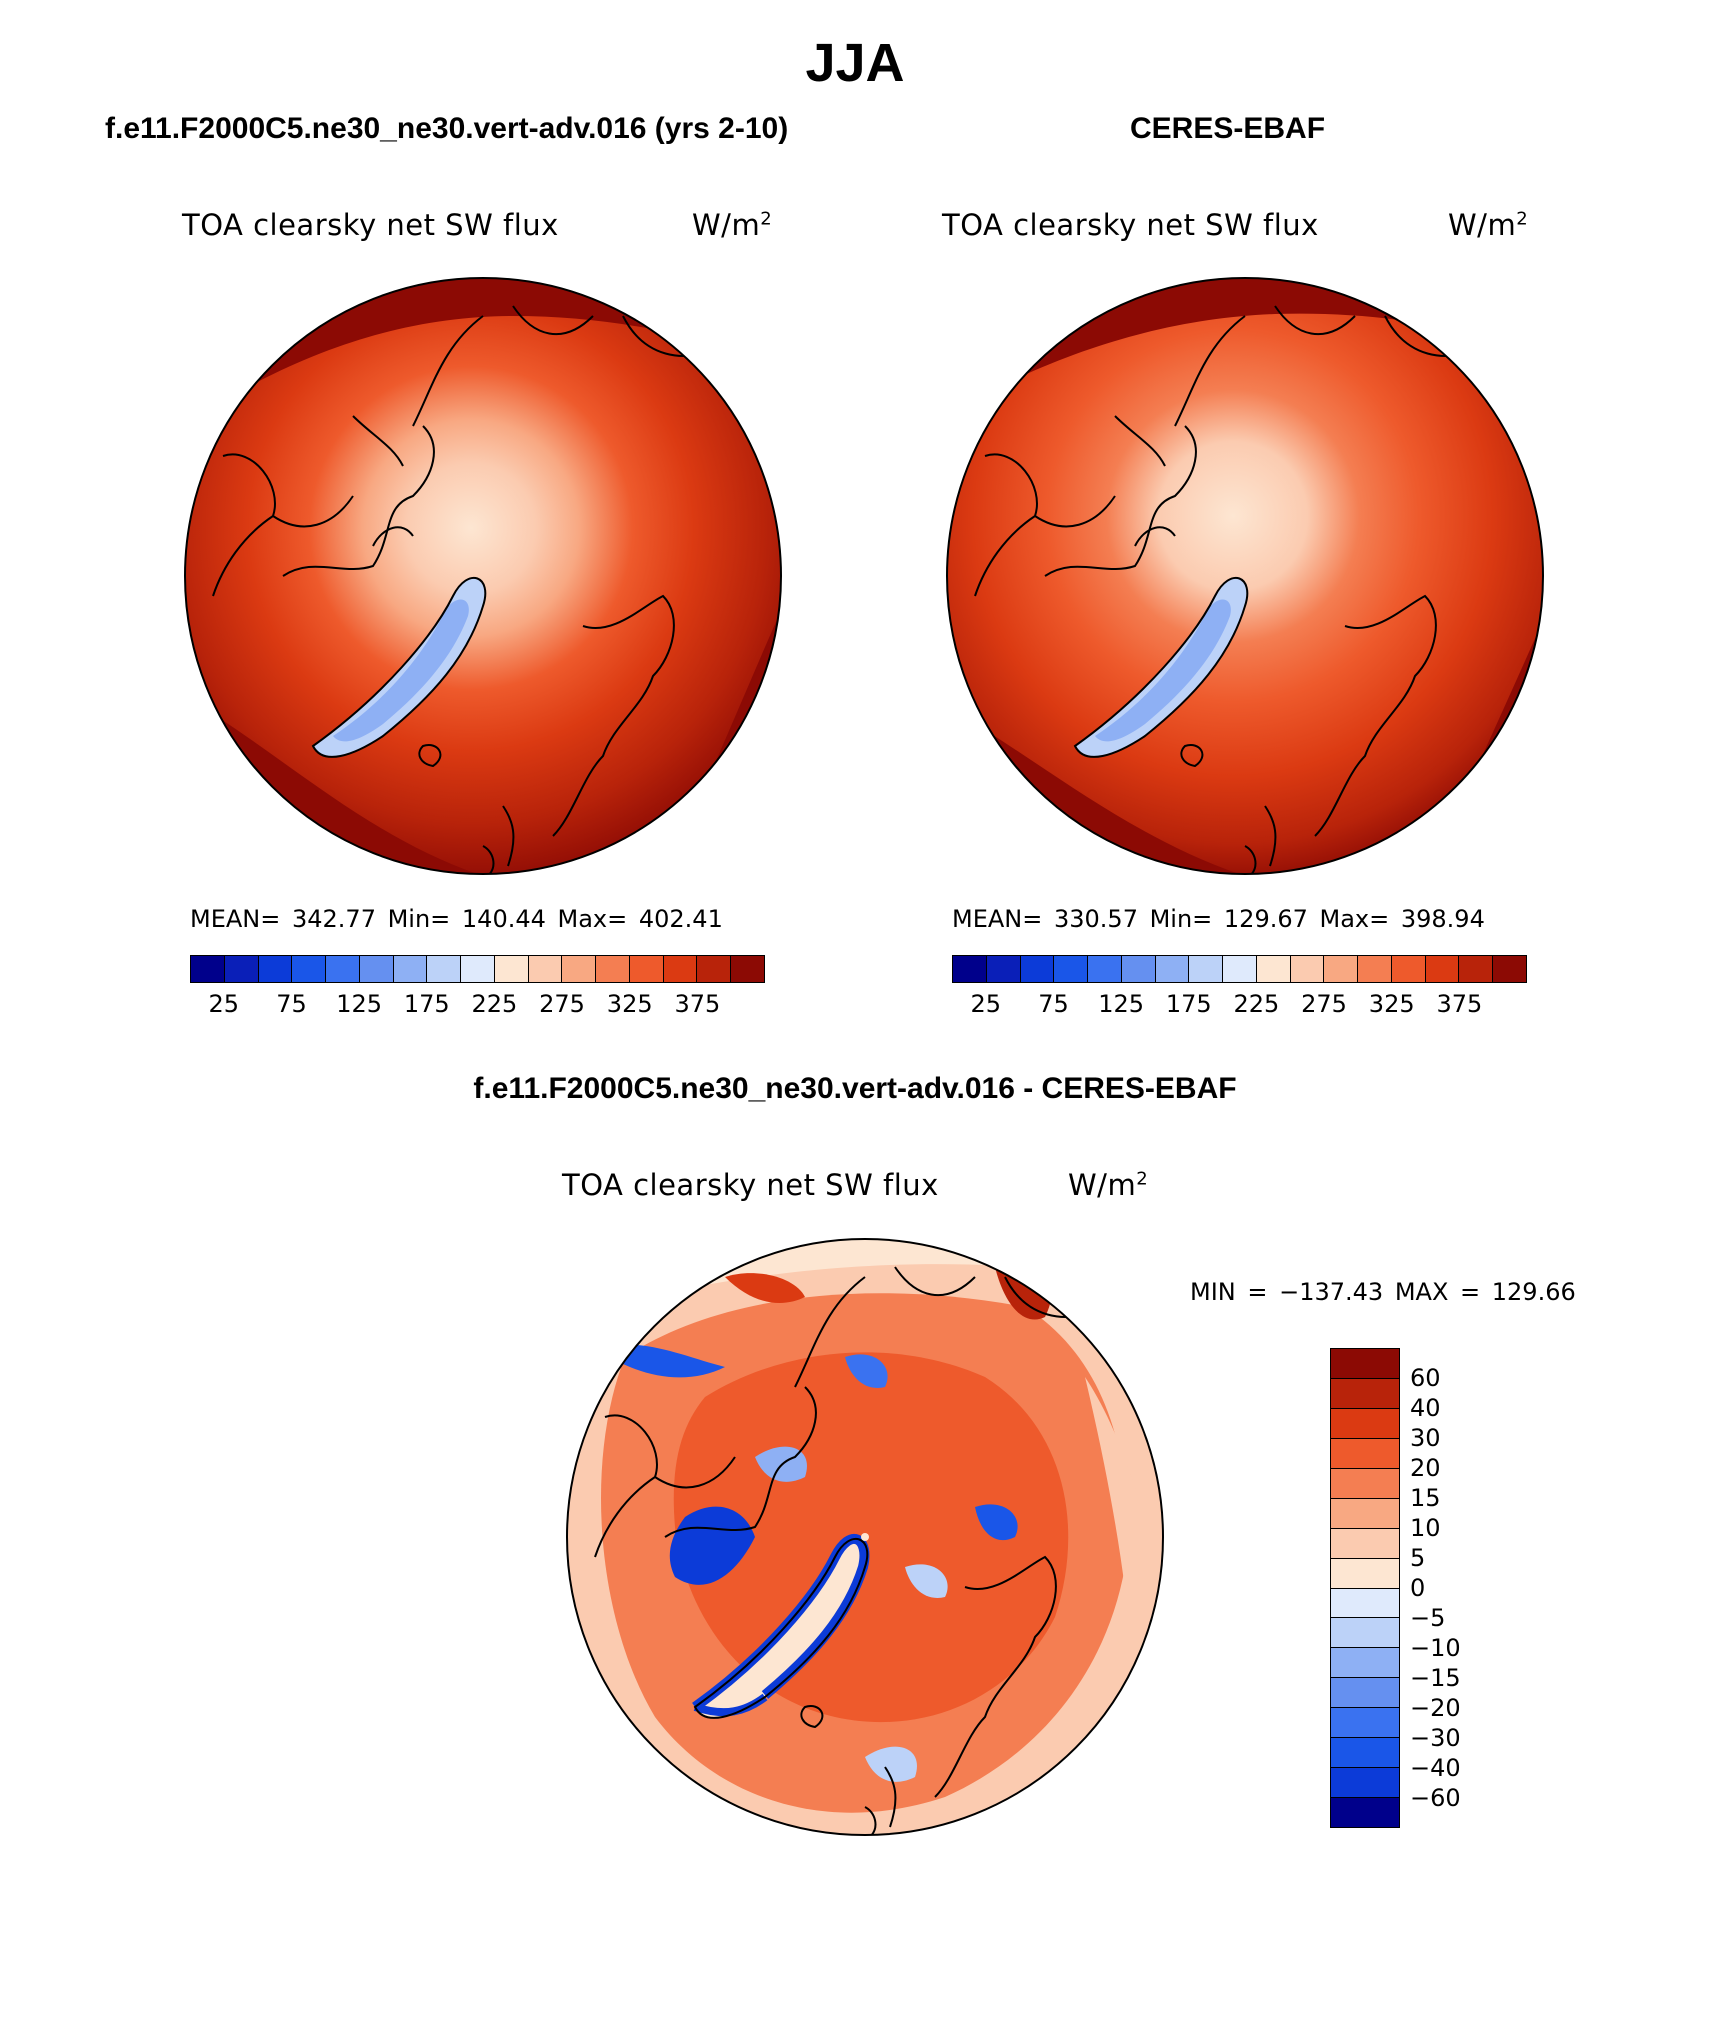 This screenshot has height=2044, width=1710. Describe the element at coordinates (1130, 225) in the screenshot. I see `right-variable-label: TOA clearsky net SW flux` at that location.